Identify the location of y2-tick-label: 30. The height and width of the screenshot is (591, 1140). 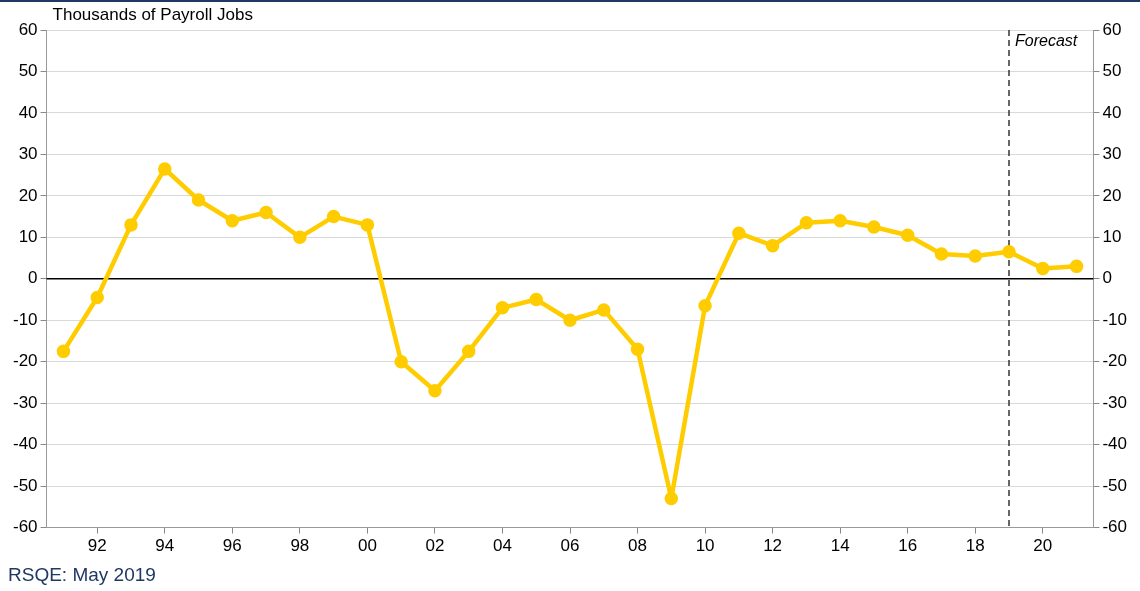
(1112, 154).